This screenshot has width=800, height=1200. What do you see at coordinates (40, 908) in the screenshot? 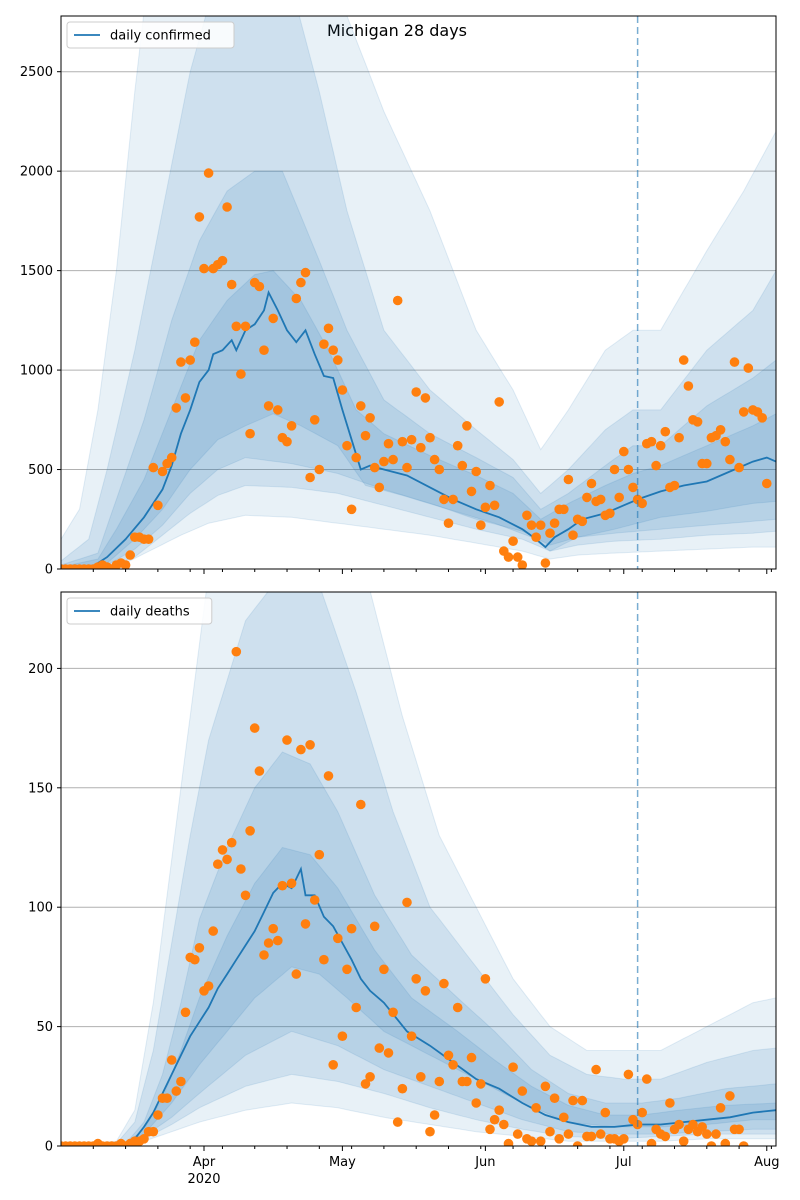
I see `y-tick-label: 100` at bounding box center [40, 908].